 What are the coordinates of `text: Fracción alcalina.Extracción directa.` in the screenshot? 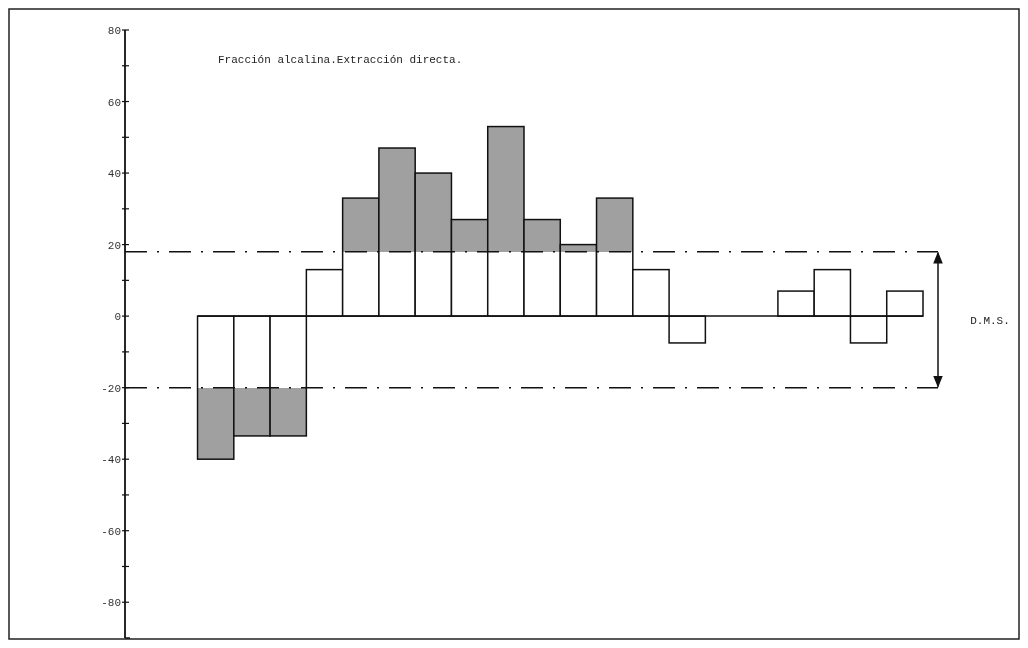 It's located at (340, 60).